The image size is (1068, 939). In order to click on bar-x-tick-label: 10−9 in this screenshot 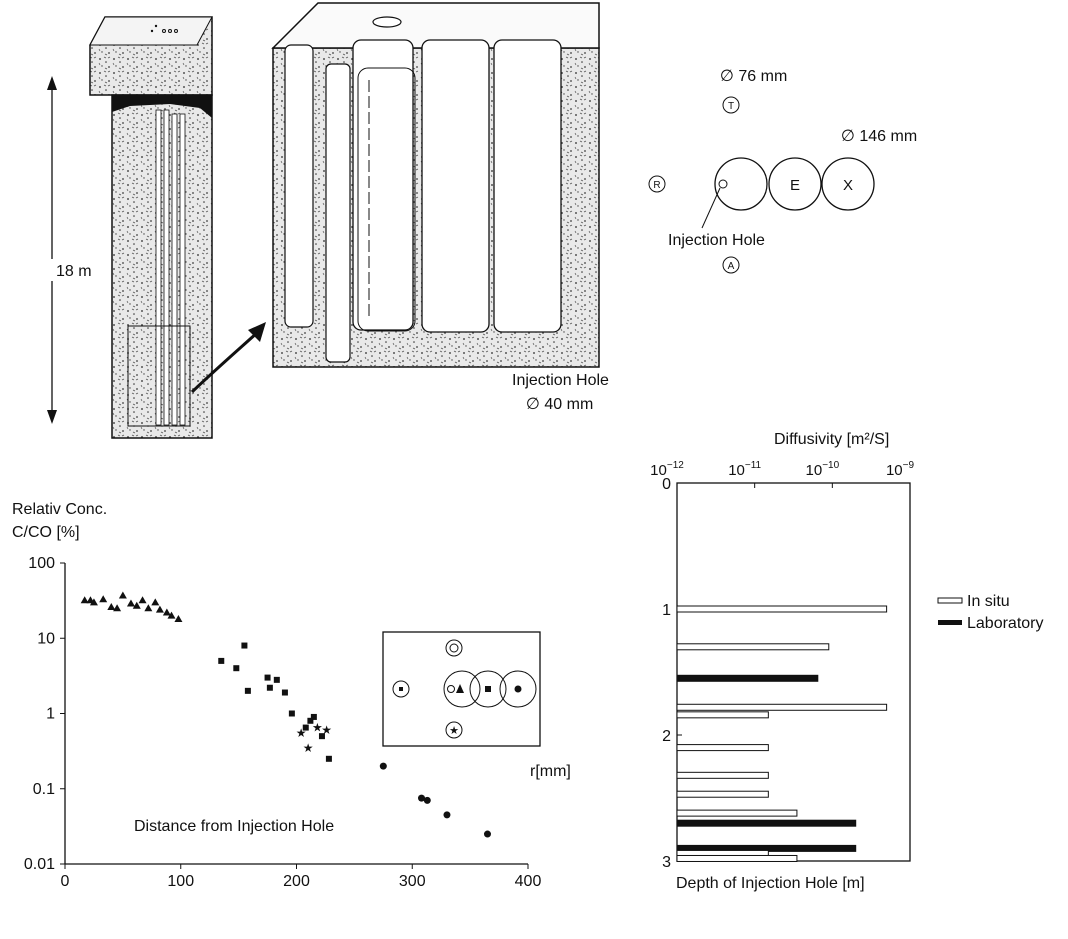, I will do `click(900, 469)`.